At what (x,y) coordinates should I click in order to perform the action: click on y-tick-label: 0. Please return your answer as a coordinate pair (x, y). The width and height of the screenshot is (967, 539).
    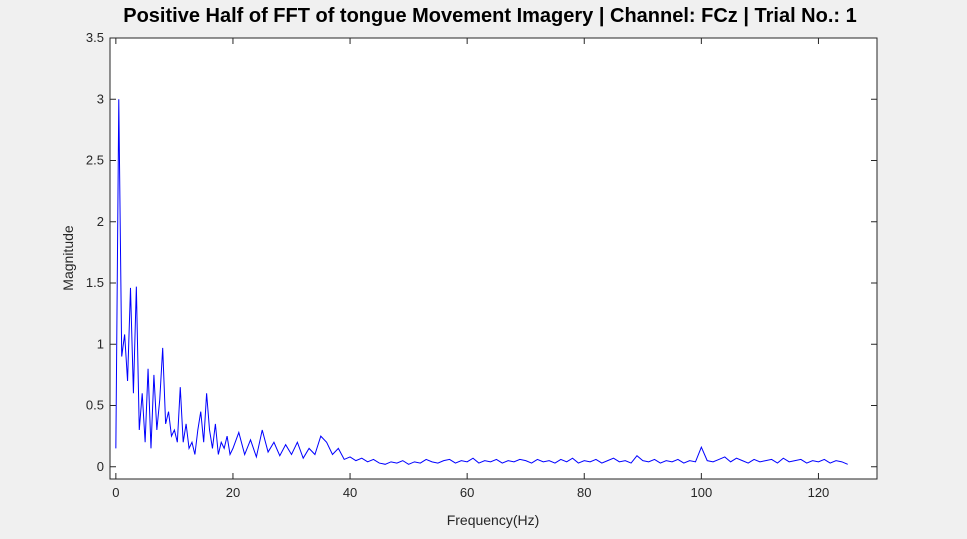
    Looking at the image, I should click on (100, 466).